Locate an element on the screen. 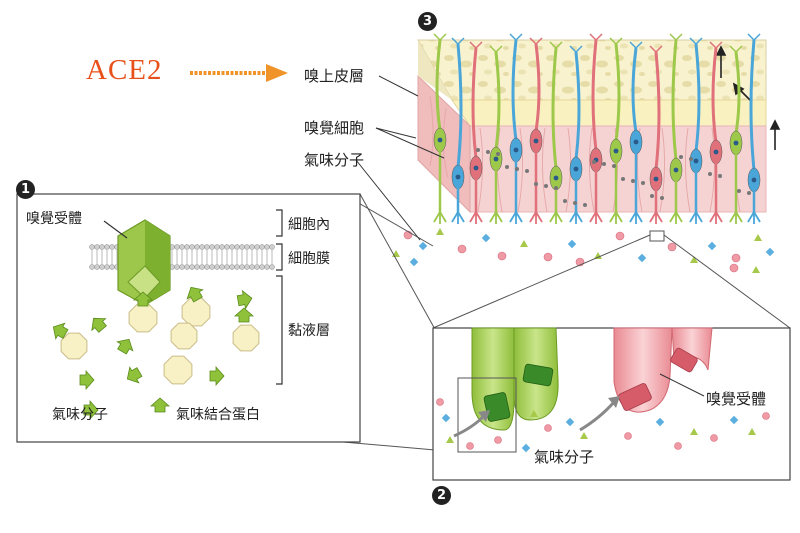  odor-molecules-top is located at coordinates (583, 250).